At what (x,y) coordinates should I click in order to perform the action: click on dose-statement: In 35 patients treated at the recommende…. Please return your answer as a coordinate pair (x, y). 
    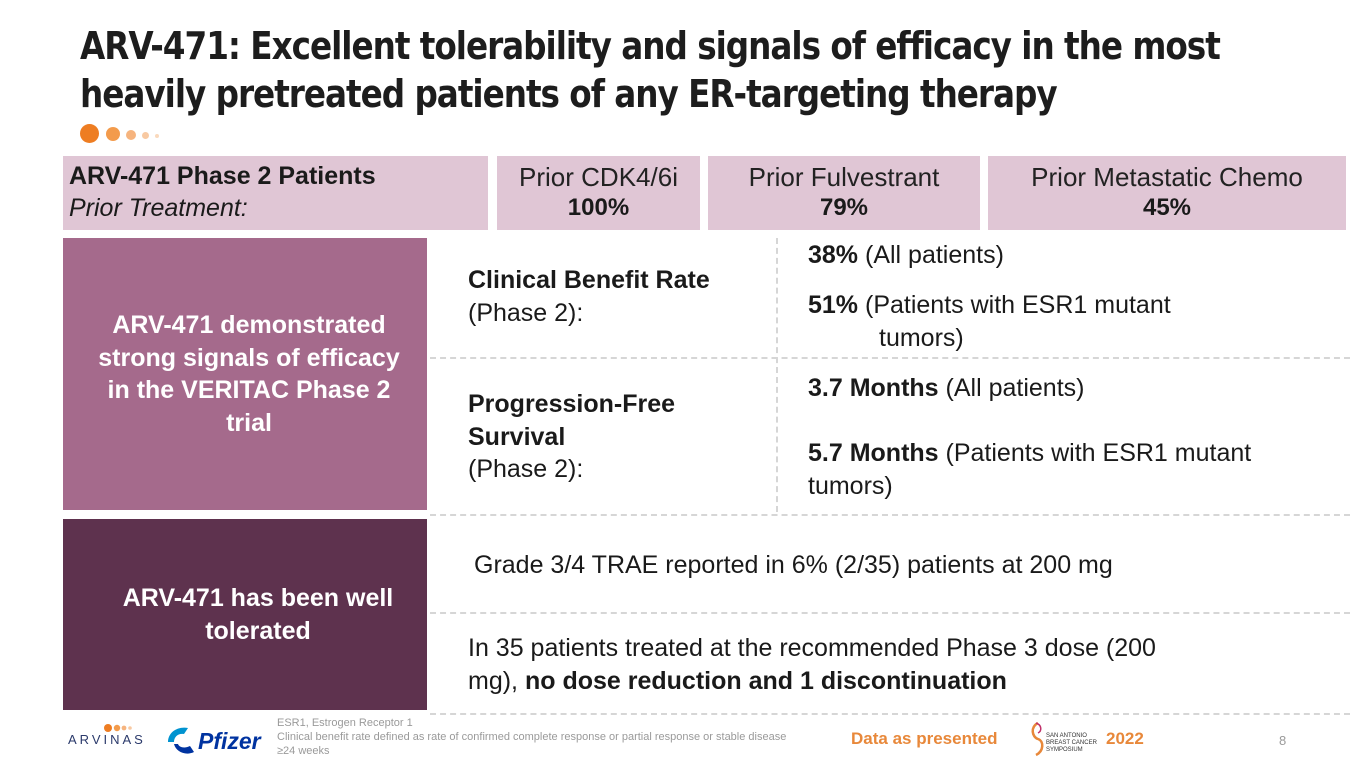
    Looking at the image, I should click on (908, 664).